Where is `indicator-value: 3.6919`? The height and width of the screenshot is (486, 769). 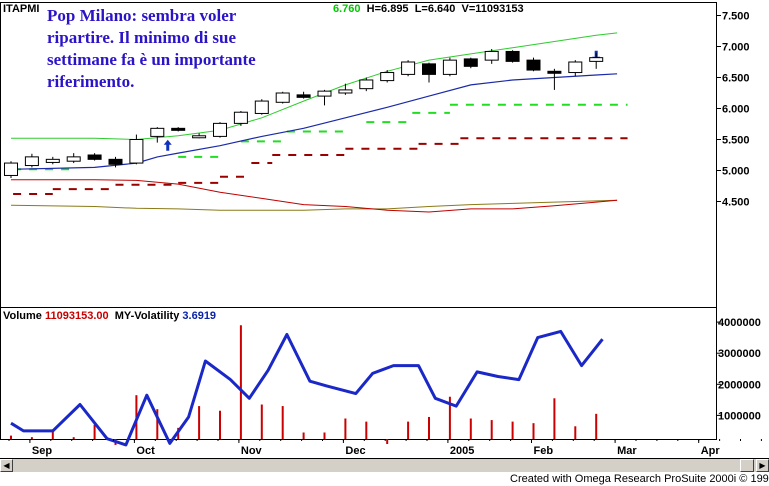
indicator-value: 3.6919 is located at coordinates (199, 316).